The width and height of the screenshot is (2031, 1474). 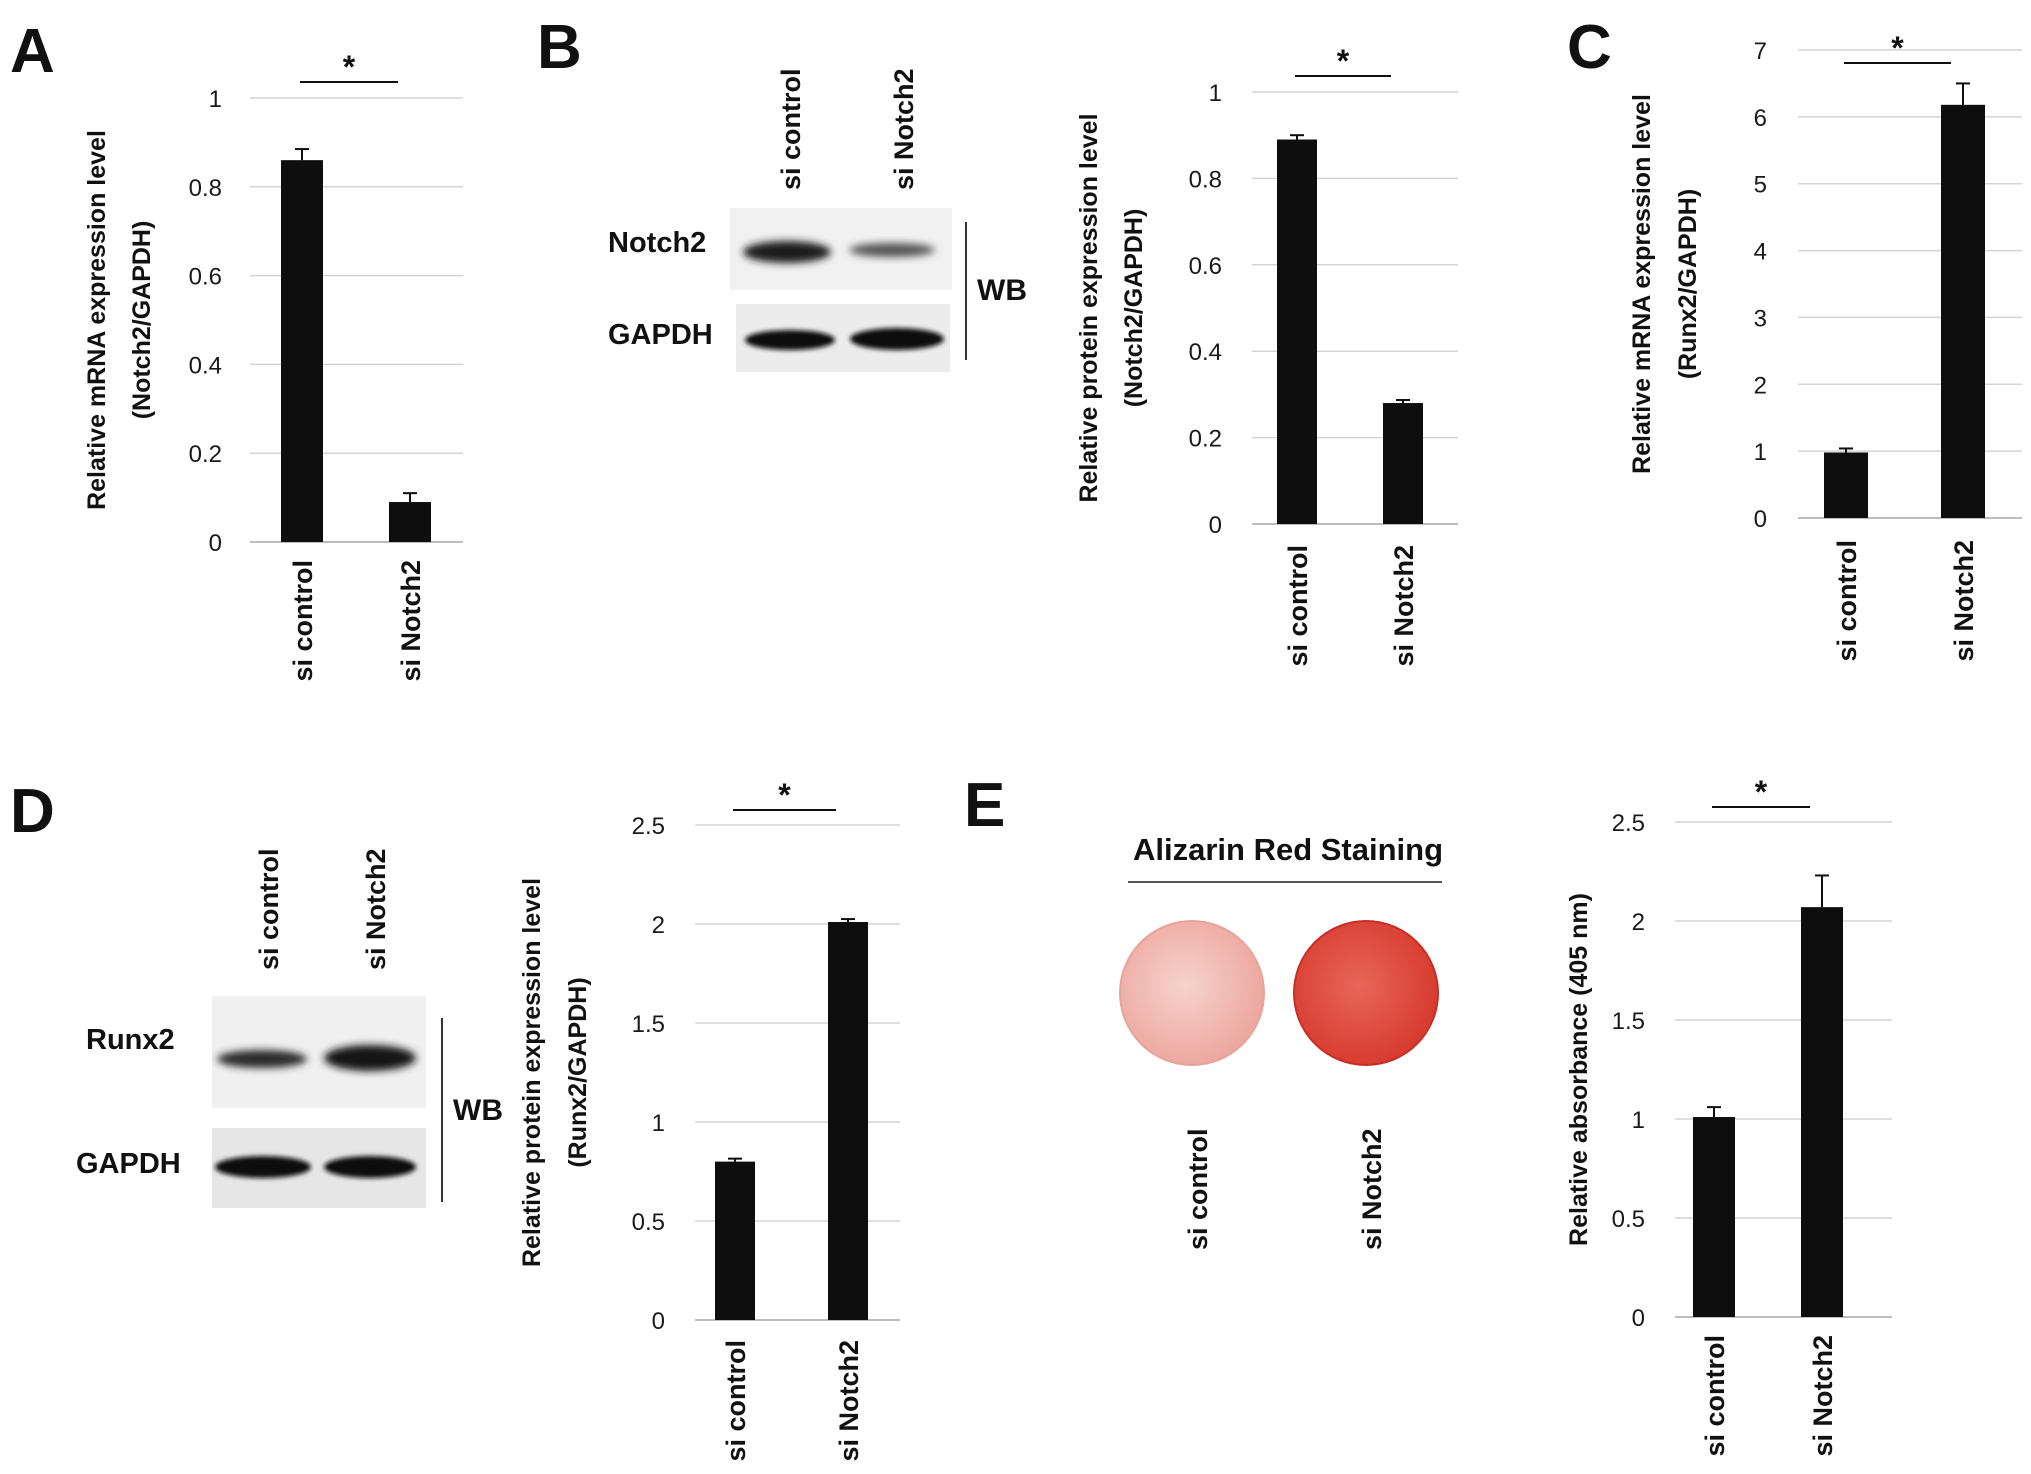 I want to click on blot-b-lane-label-notch2: si Notch2, so click(x=904, y=129).